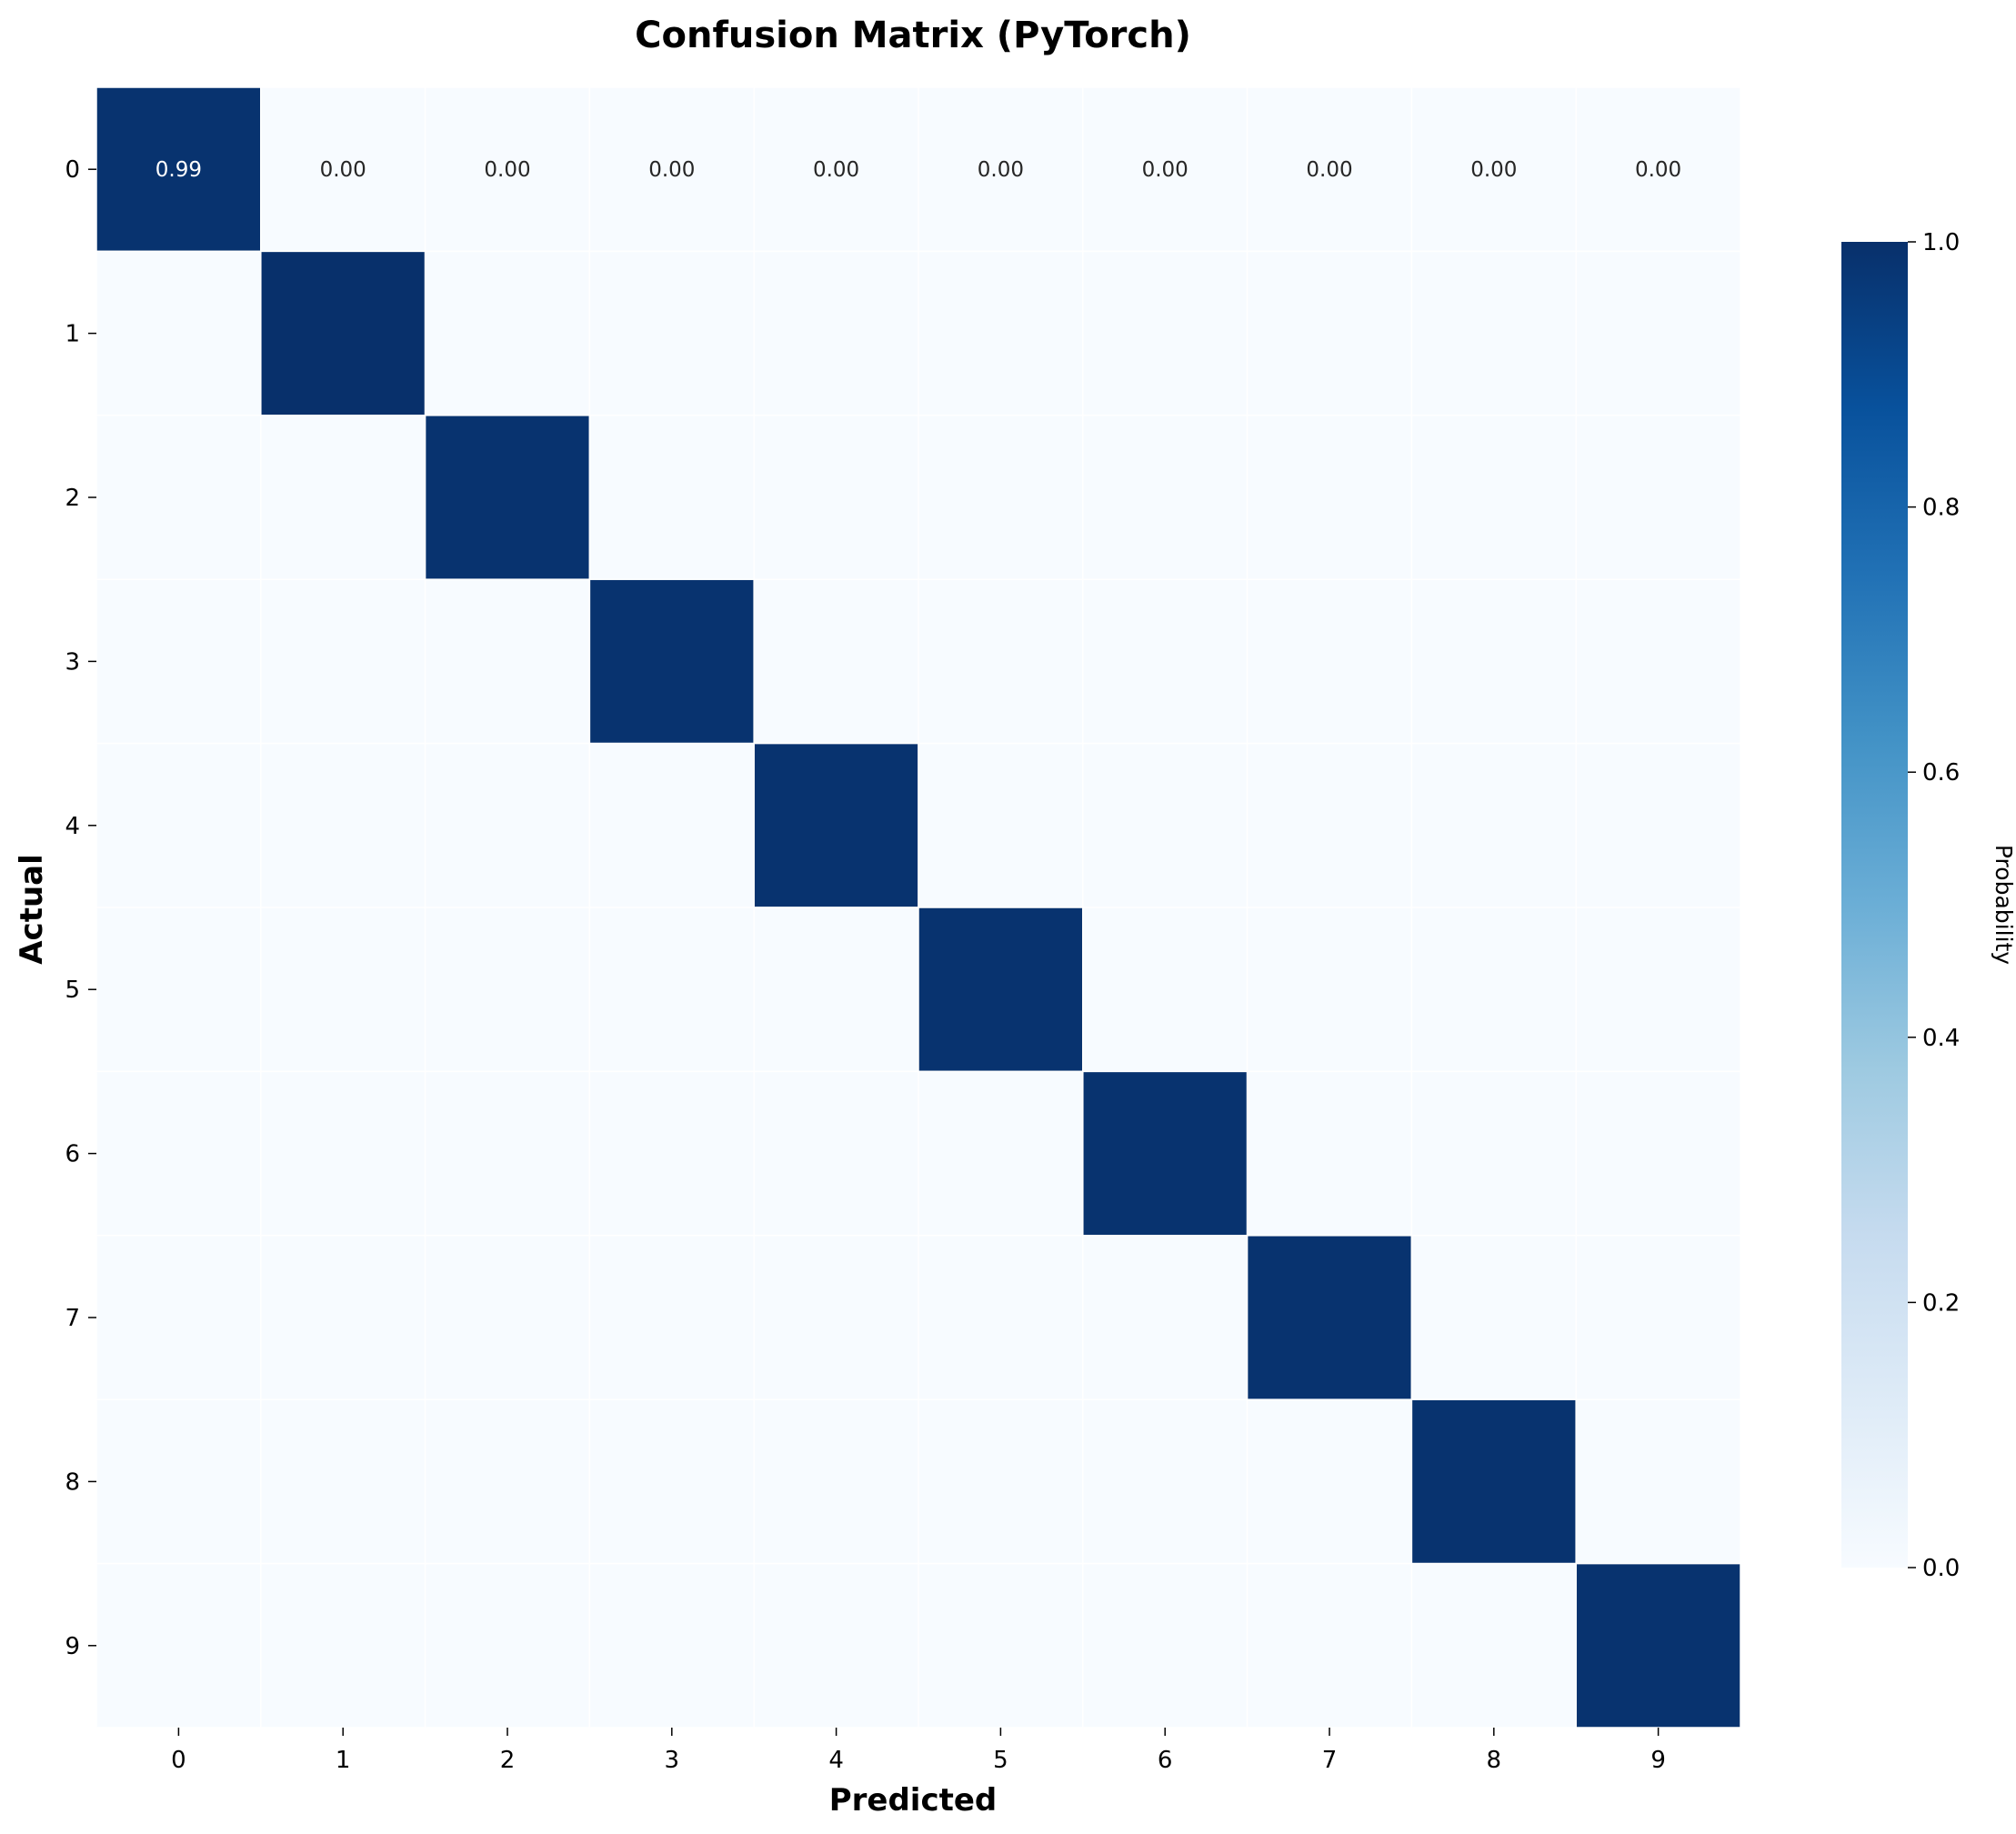 The height and width of the screenshot is (1834, 2016). Describe the element at coordinates (1941, 1303) in the screenshot. I see `colorbar-tick-label: 0.2` at that location.